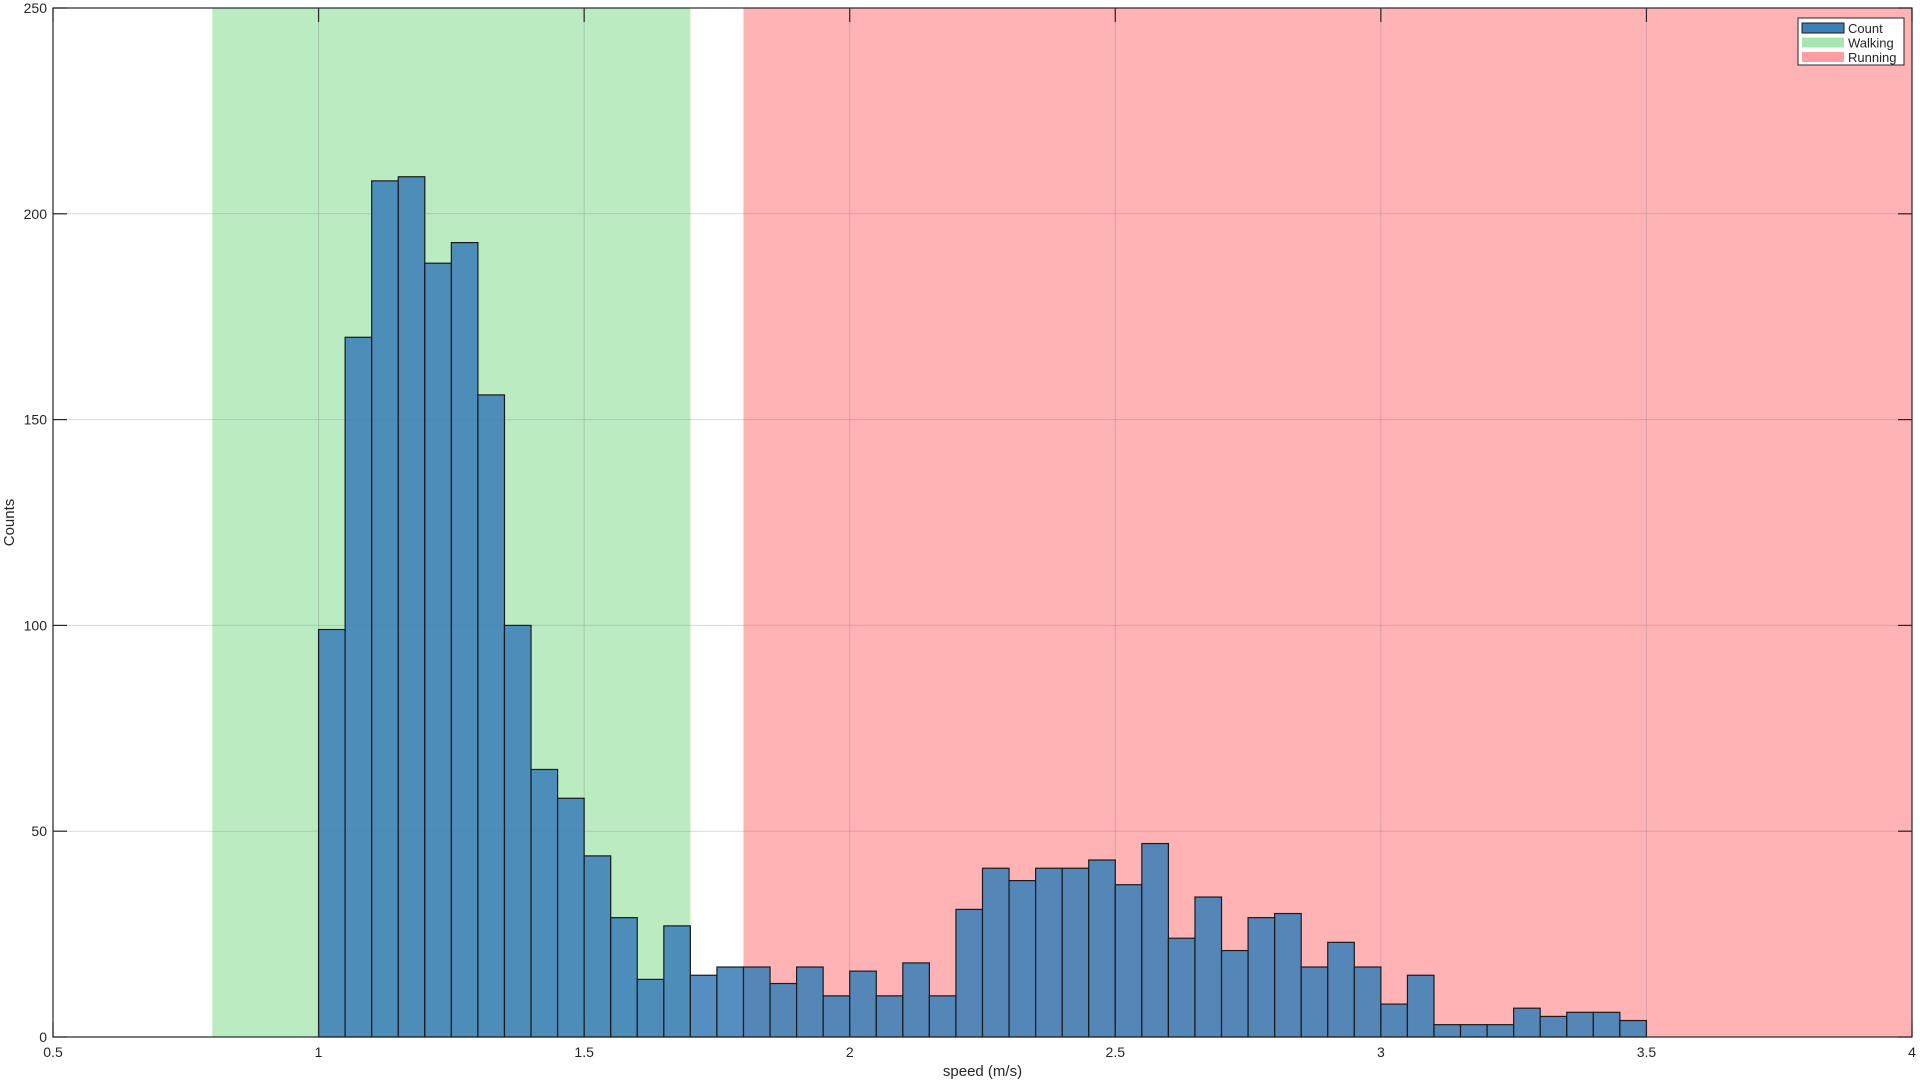 This screenshot has width=1920, height=1080. What do you see at coordinates (584, 1052) in the screenshot?
I see `x-tick-label: 1.5` at bounding box center [584, 1052].